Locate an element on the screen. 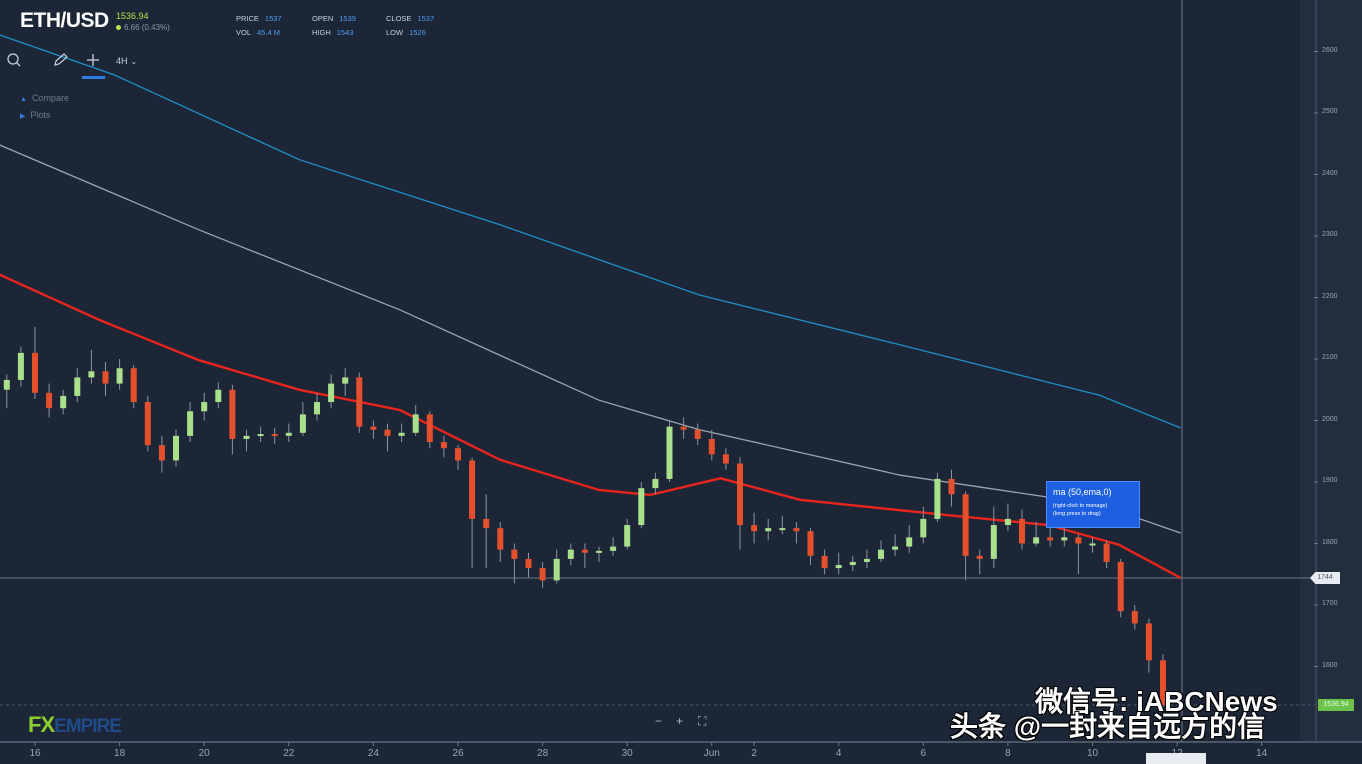 The height and width of the screenshot is (764, 1362). y-tick-label: 2400 is located at coordinates (1330, 173).